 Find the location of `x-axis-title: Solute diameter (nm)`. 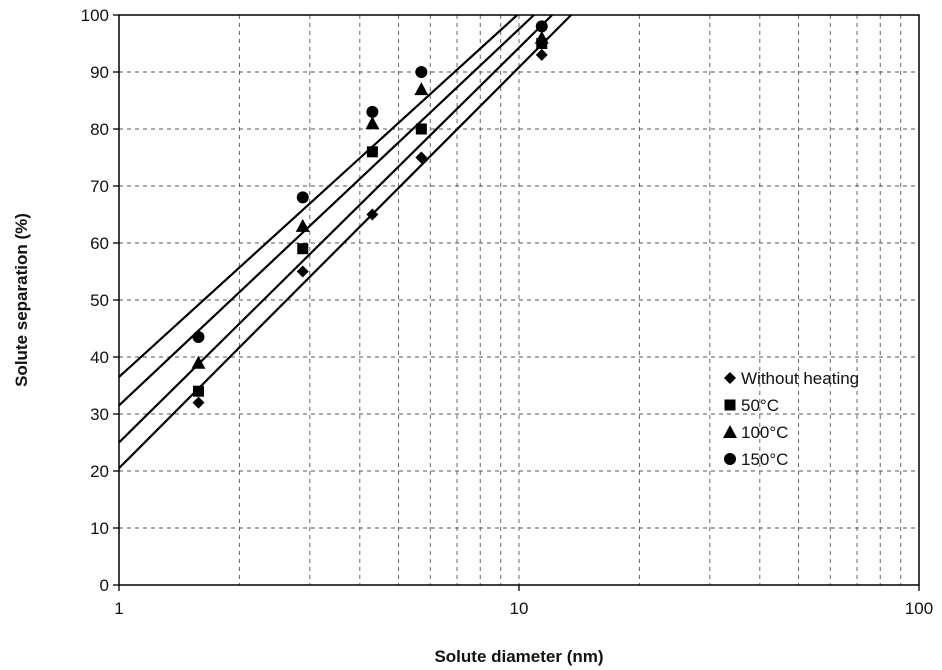

x-axis-title: Solute diameter (nm) is located at coordinates (518, 656).